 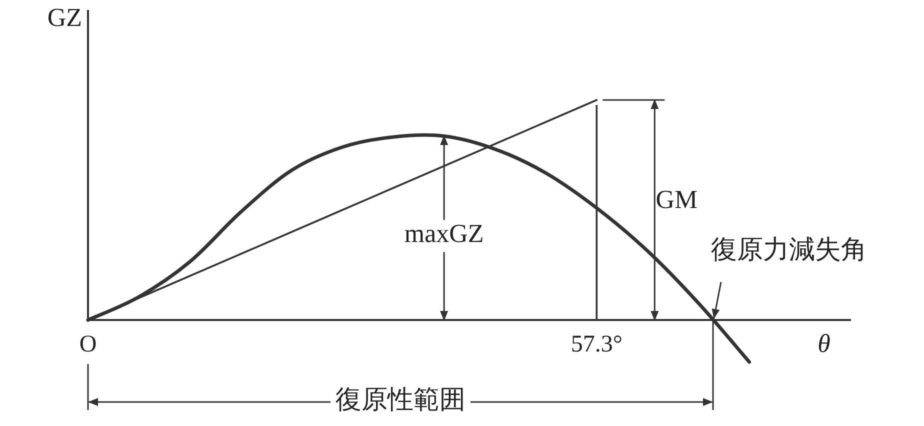 I want to click on x-tick-label: O, so click(x=88, y=345).